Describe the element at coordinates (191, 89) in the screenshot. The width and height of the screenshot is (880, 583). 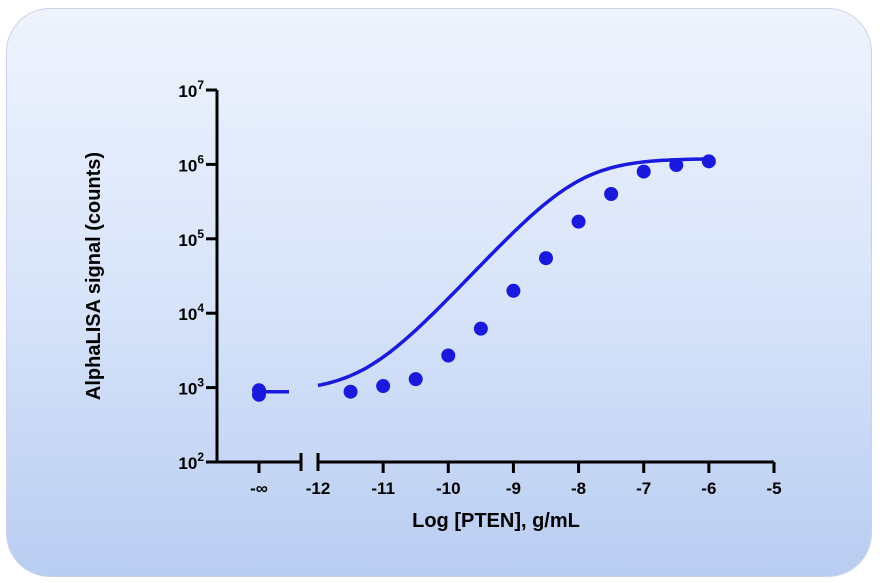
I see `y-tick-label: 10⁷` at that location.